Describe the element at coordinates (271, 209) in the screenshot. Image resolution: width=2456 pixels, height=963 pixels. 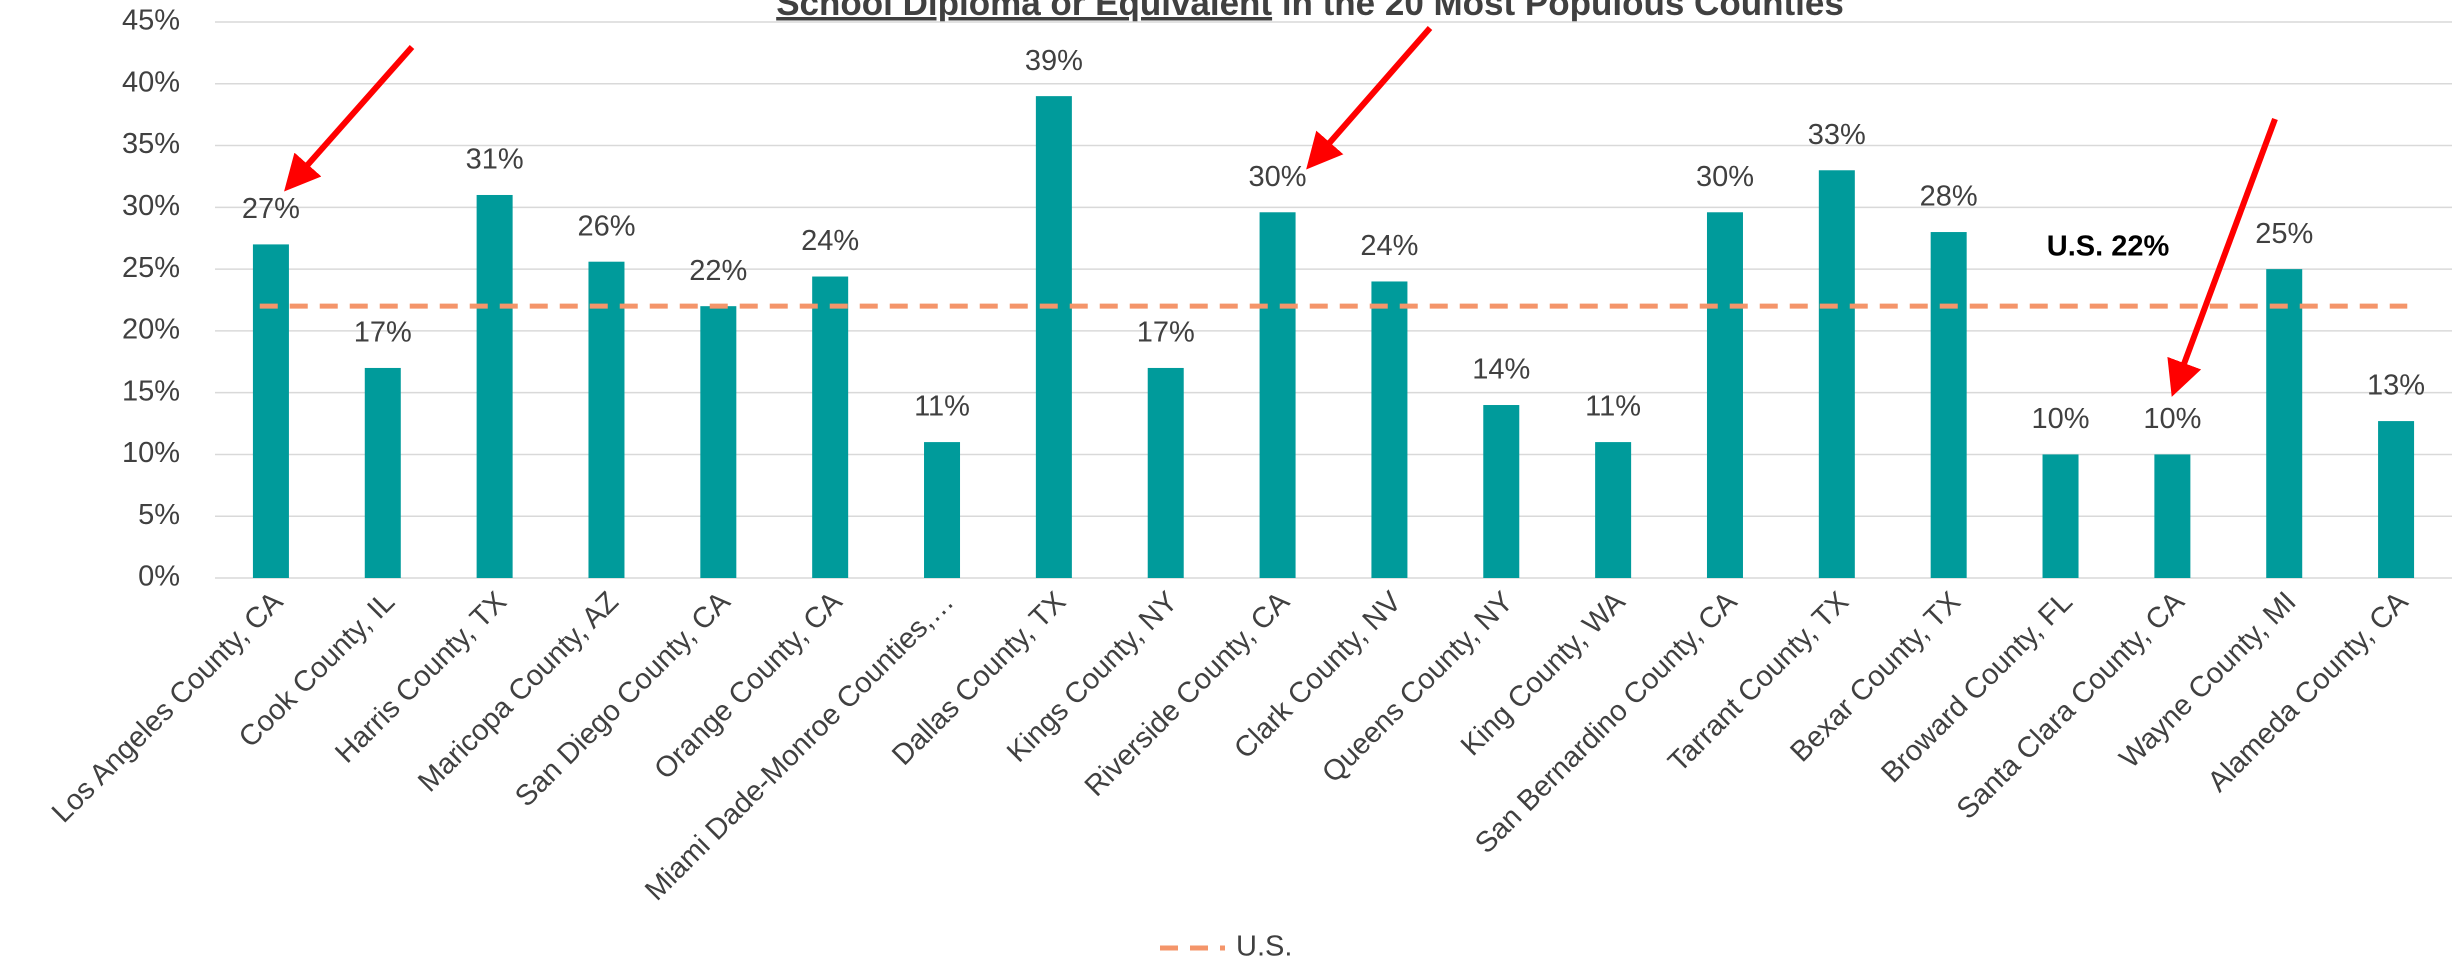
I see `value-label: 27%` at that location.